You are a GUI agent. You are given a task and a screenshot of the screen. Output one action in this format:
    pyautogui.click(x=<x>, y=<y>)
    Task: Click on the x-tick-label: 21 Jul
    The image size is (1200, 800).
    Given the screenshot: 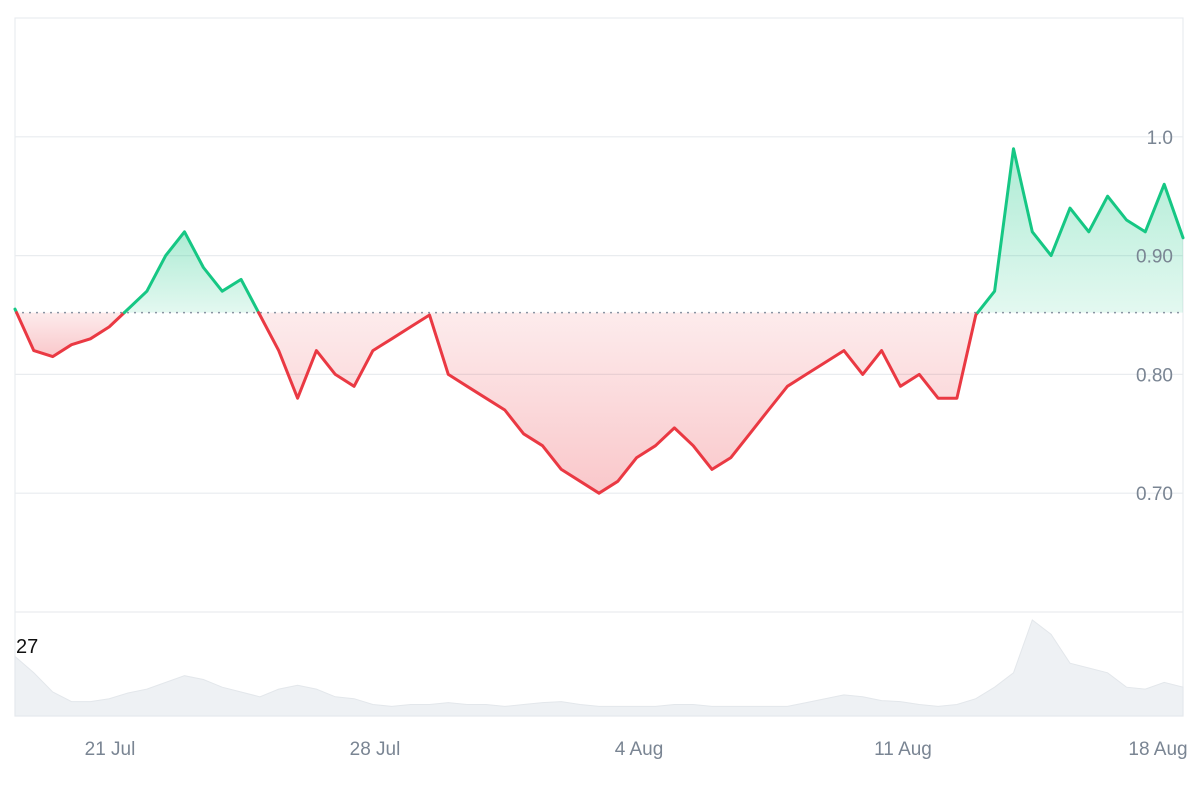 What is the action you would take?
    pyautogui.click(x=110, y=749)
    